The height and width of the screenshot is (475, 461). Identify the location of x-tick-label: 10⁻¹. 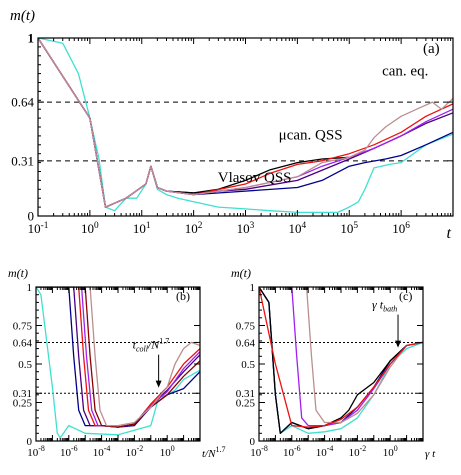
(38, 228).